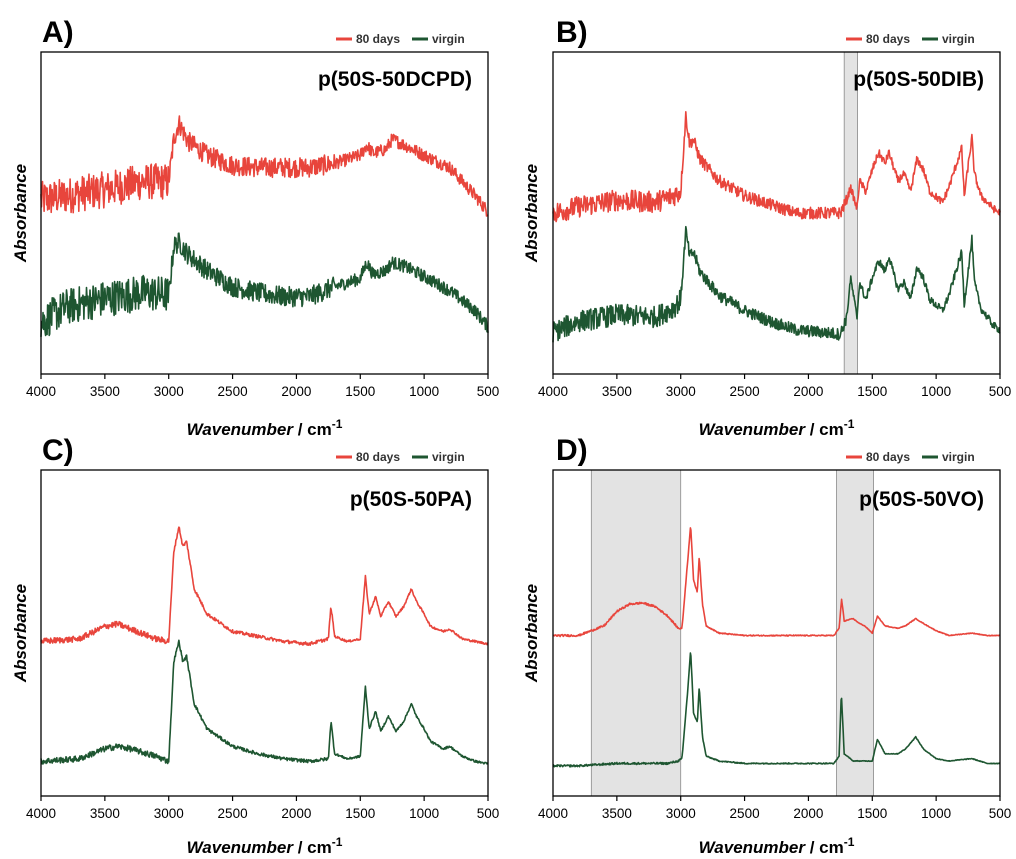  Describe the element at coordinates (918, 79) in the screenshot. I see `sample-label: p(50S-50DIB)` at that location.